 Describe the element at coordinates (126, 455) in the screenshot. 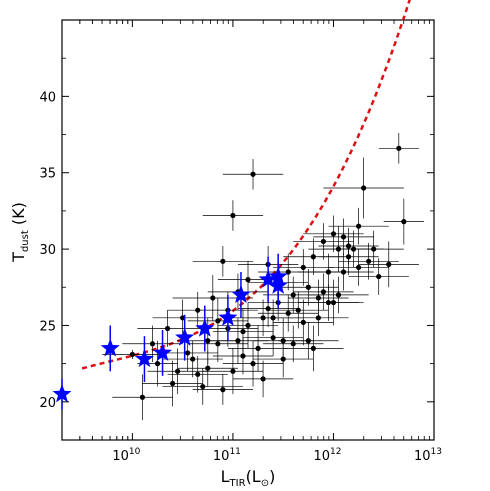

I see `x-tick-label-0: 1010` at that location.